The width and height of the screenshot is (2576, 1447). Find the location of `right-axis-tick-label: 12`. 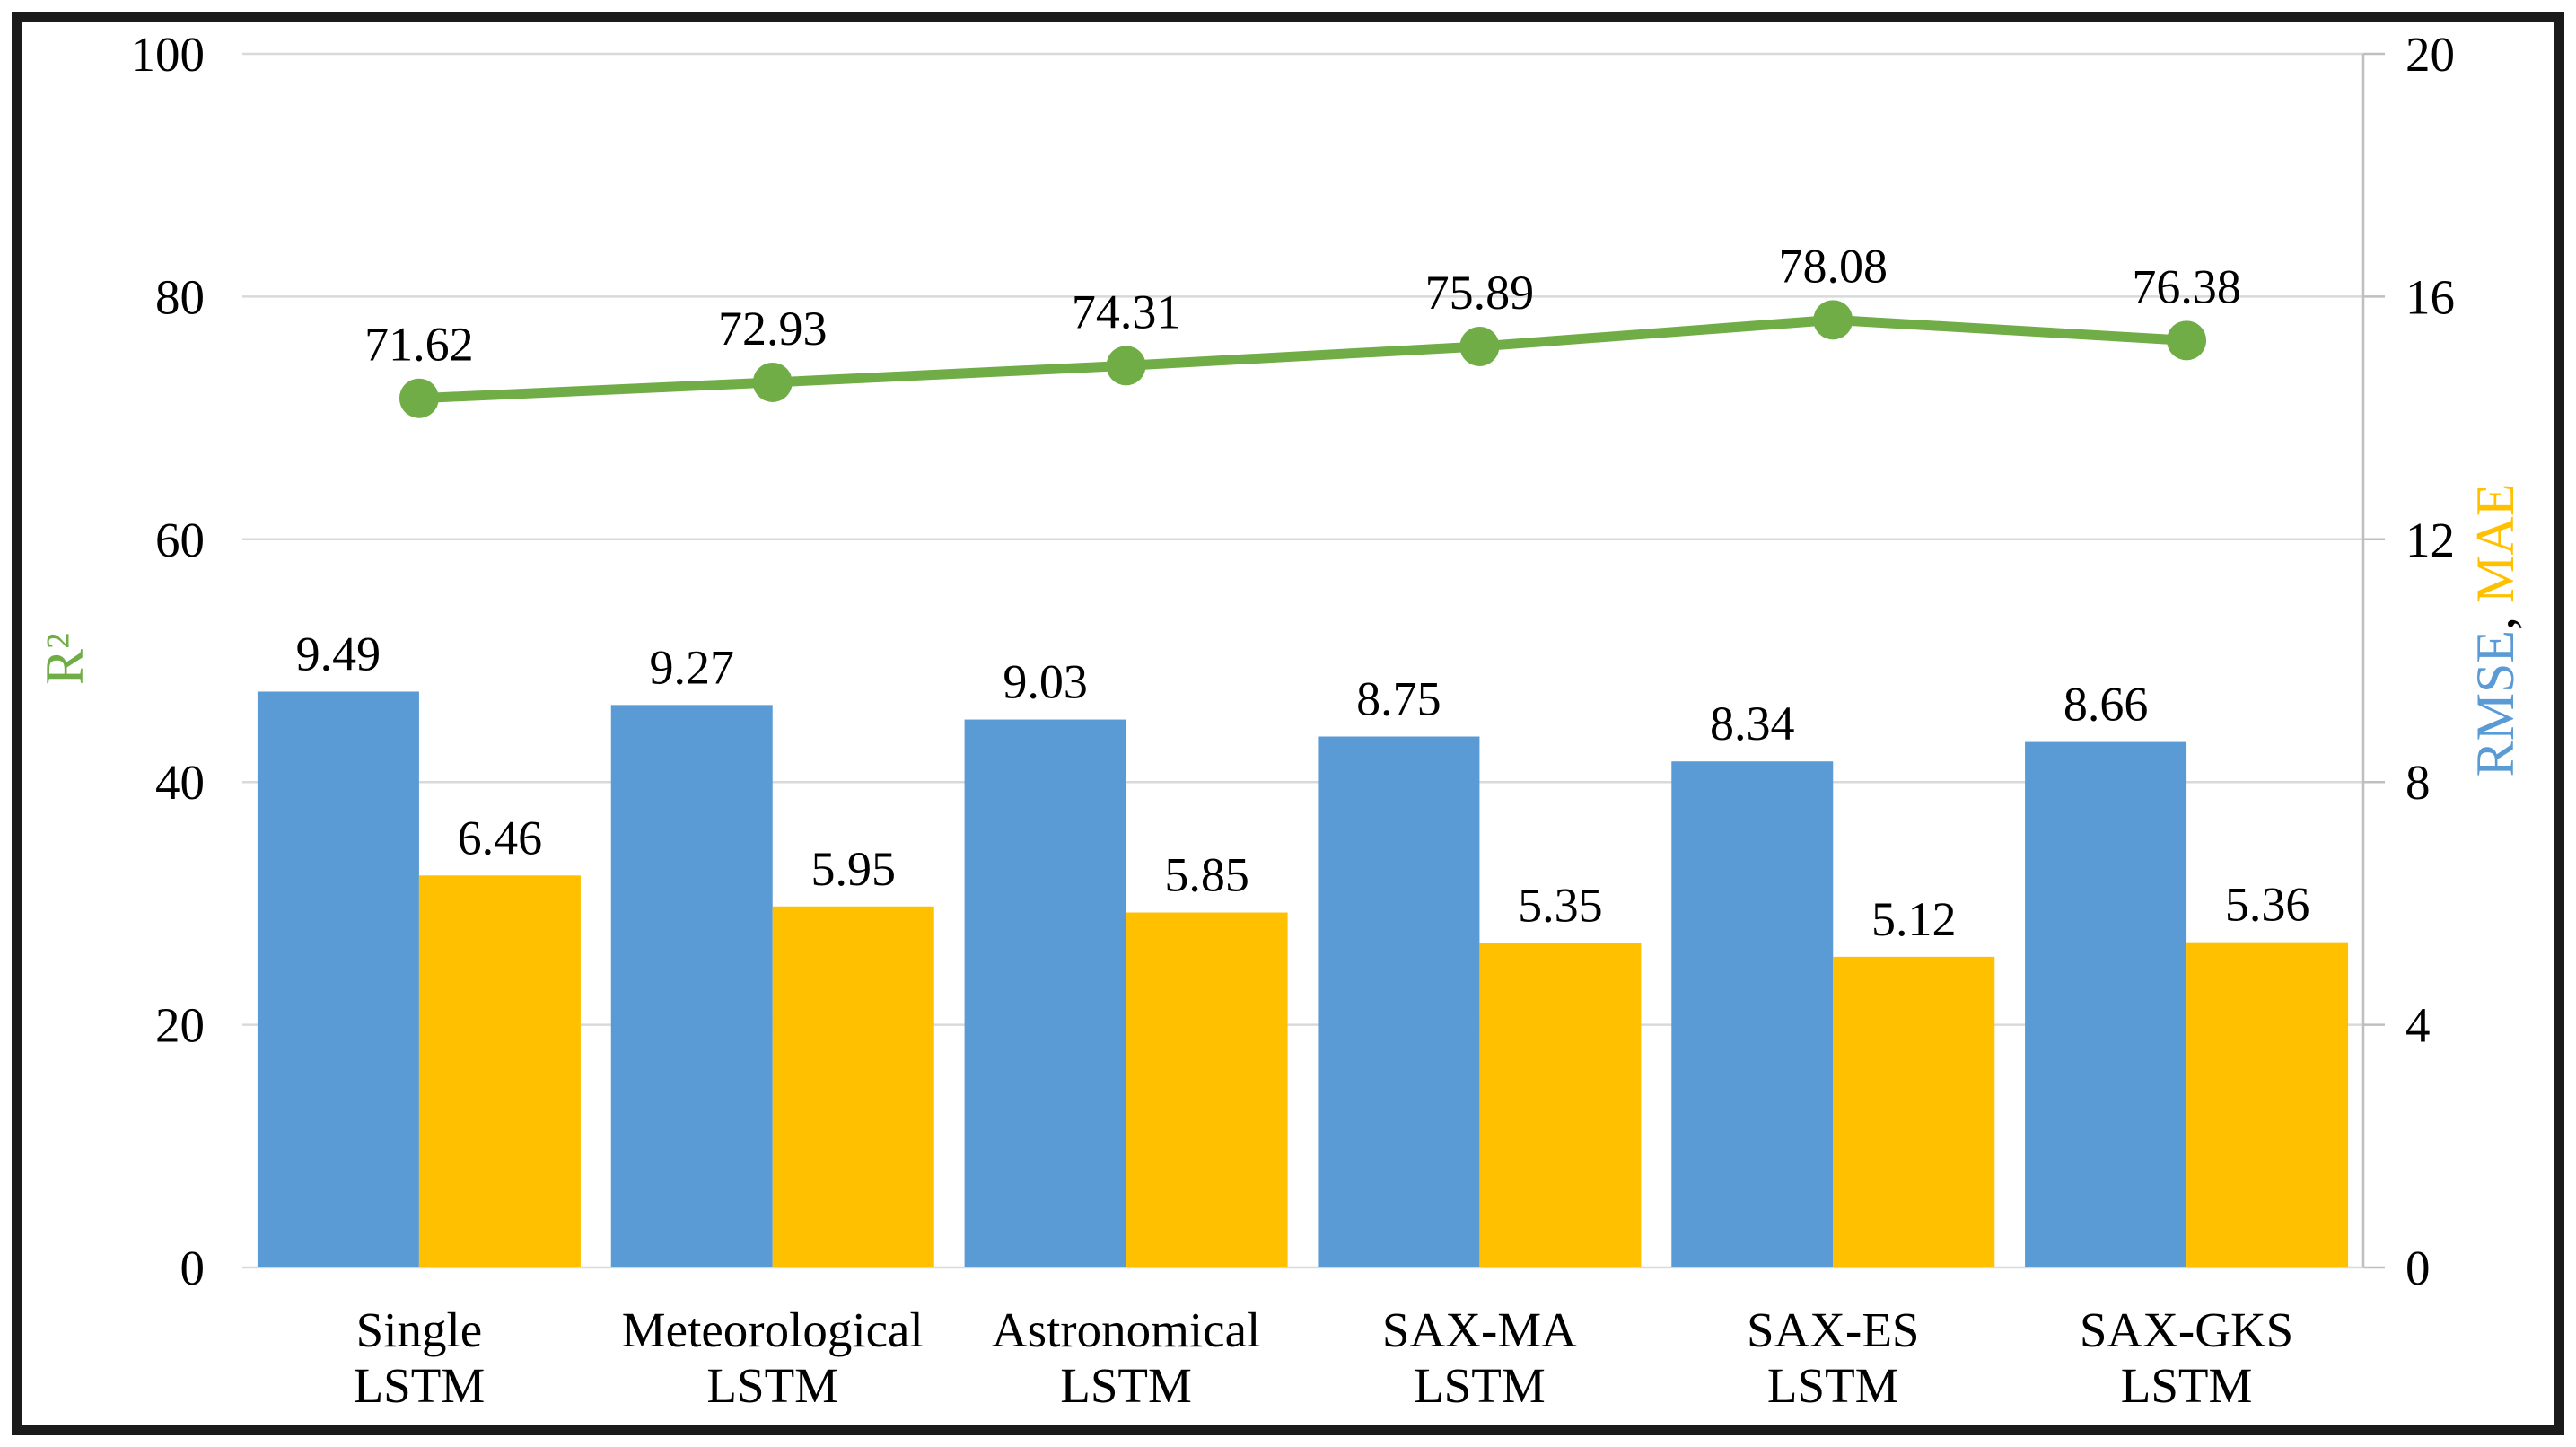

right-axis-tick-label: 12 is located at coordinates (2430, 540).